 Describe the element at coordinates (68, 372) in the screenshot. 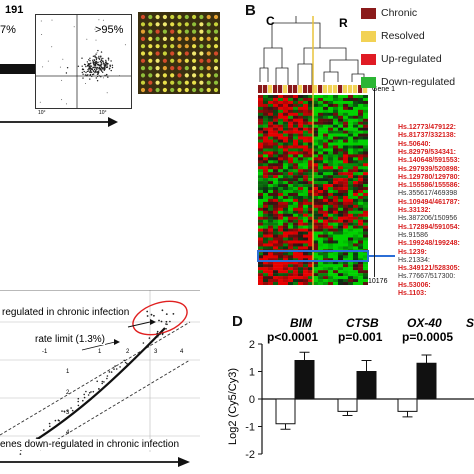

I see `y-tick-1: 1` at that location.